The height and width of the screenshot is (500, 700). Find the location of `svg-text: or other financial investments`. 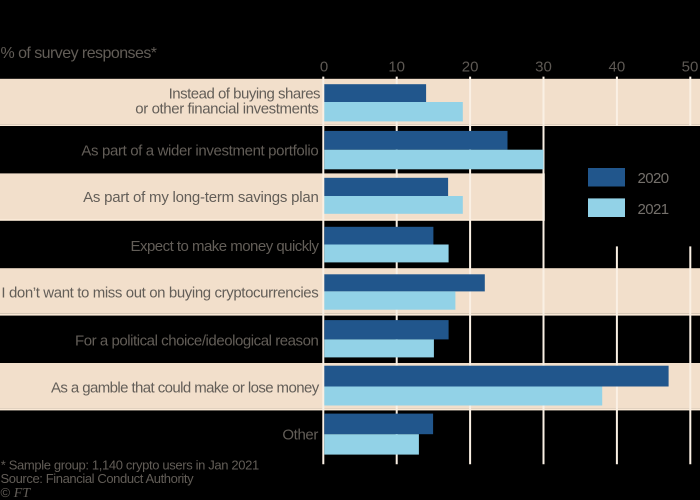

svg-text: or other financial investments is located at coordinates (226, 109).